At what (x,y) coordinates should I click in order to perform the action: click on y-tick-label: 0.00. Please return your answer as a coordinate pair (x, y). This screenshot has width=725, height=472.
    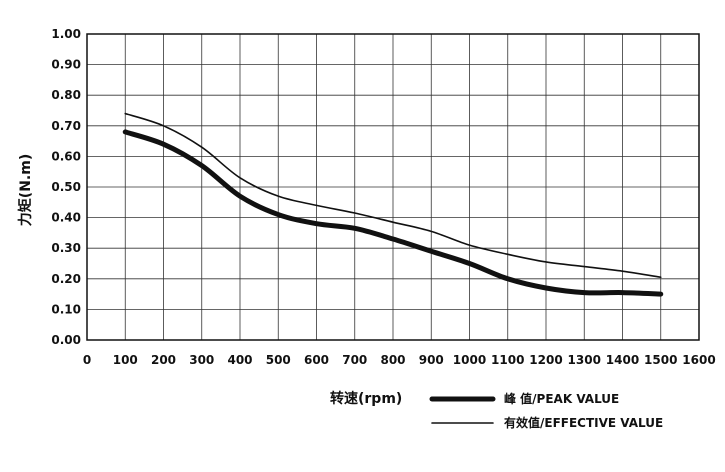
    Looking at the image, I should click on (66, 340).